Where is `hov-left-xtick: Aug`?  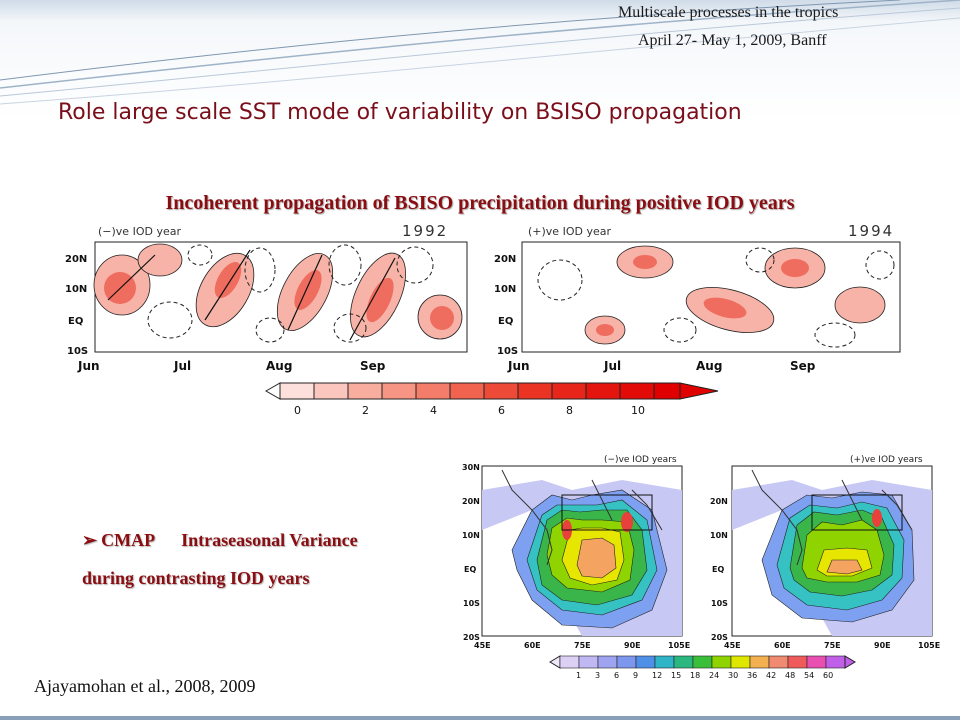 hov-left-xtick: Aug is located at coordinates (279, 366).